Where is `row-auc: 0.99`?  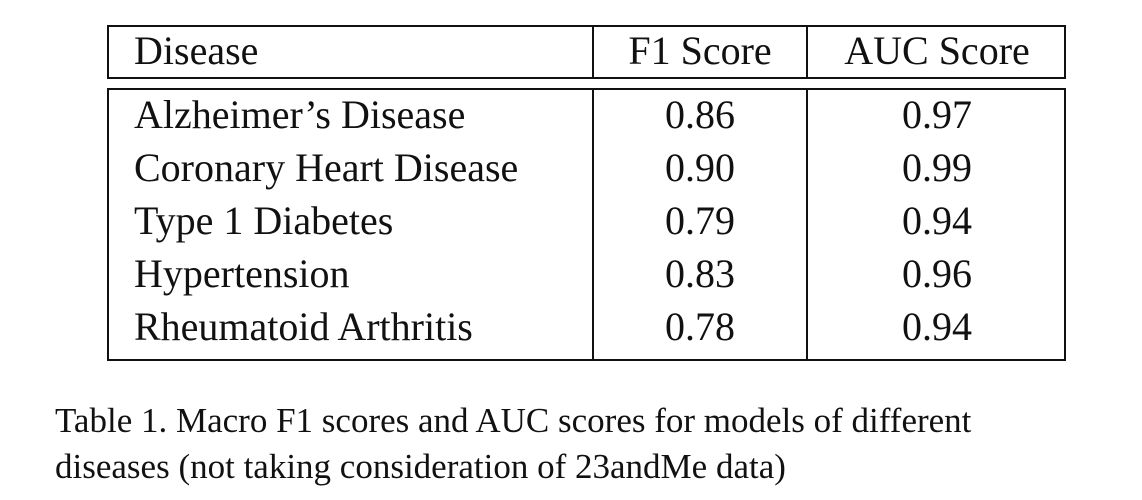 row-auc: 0.99 is located at coordinates (937, 167).